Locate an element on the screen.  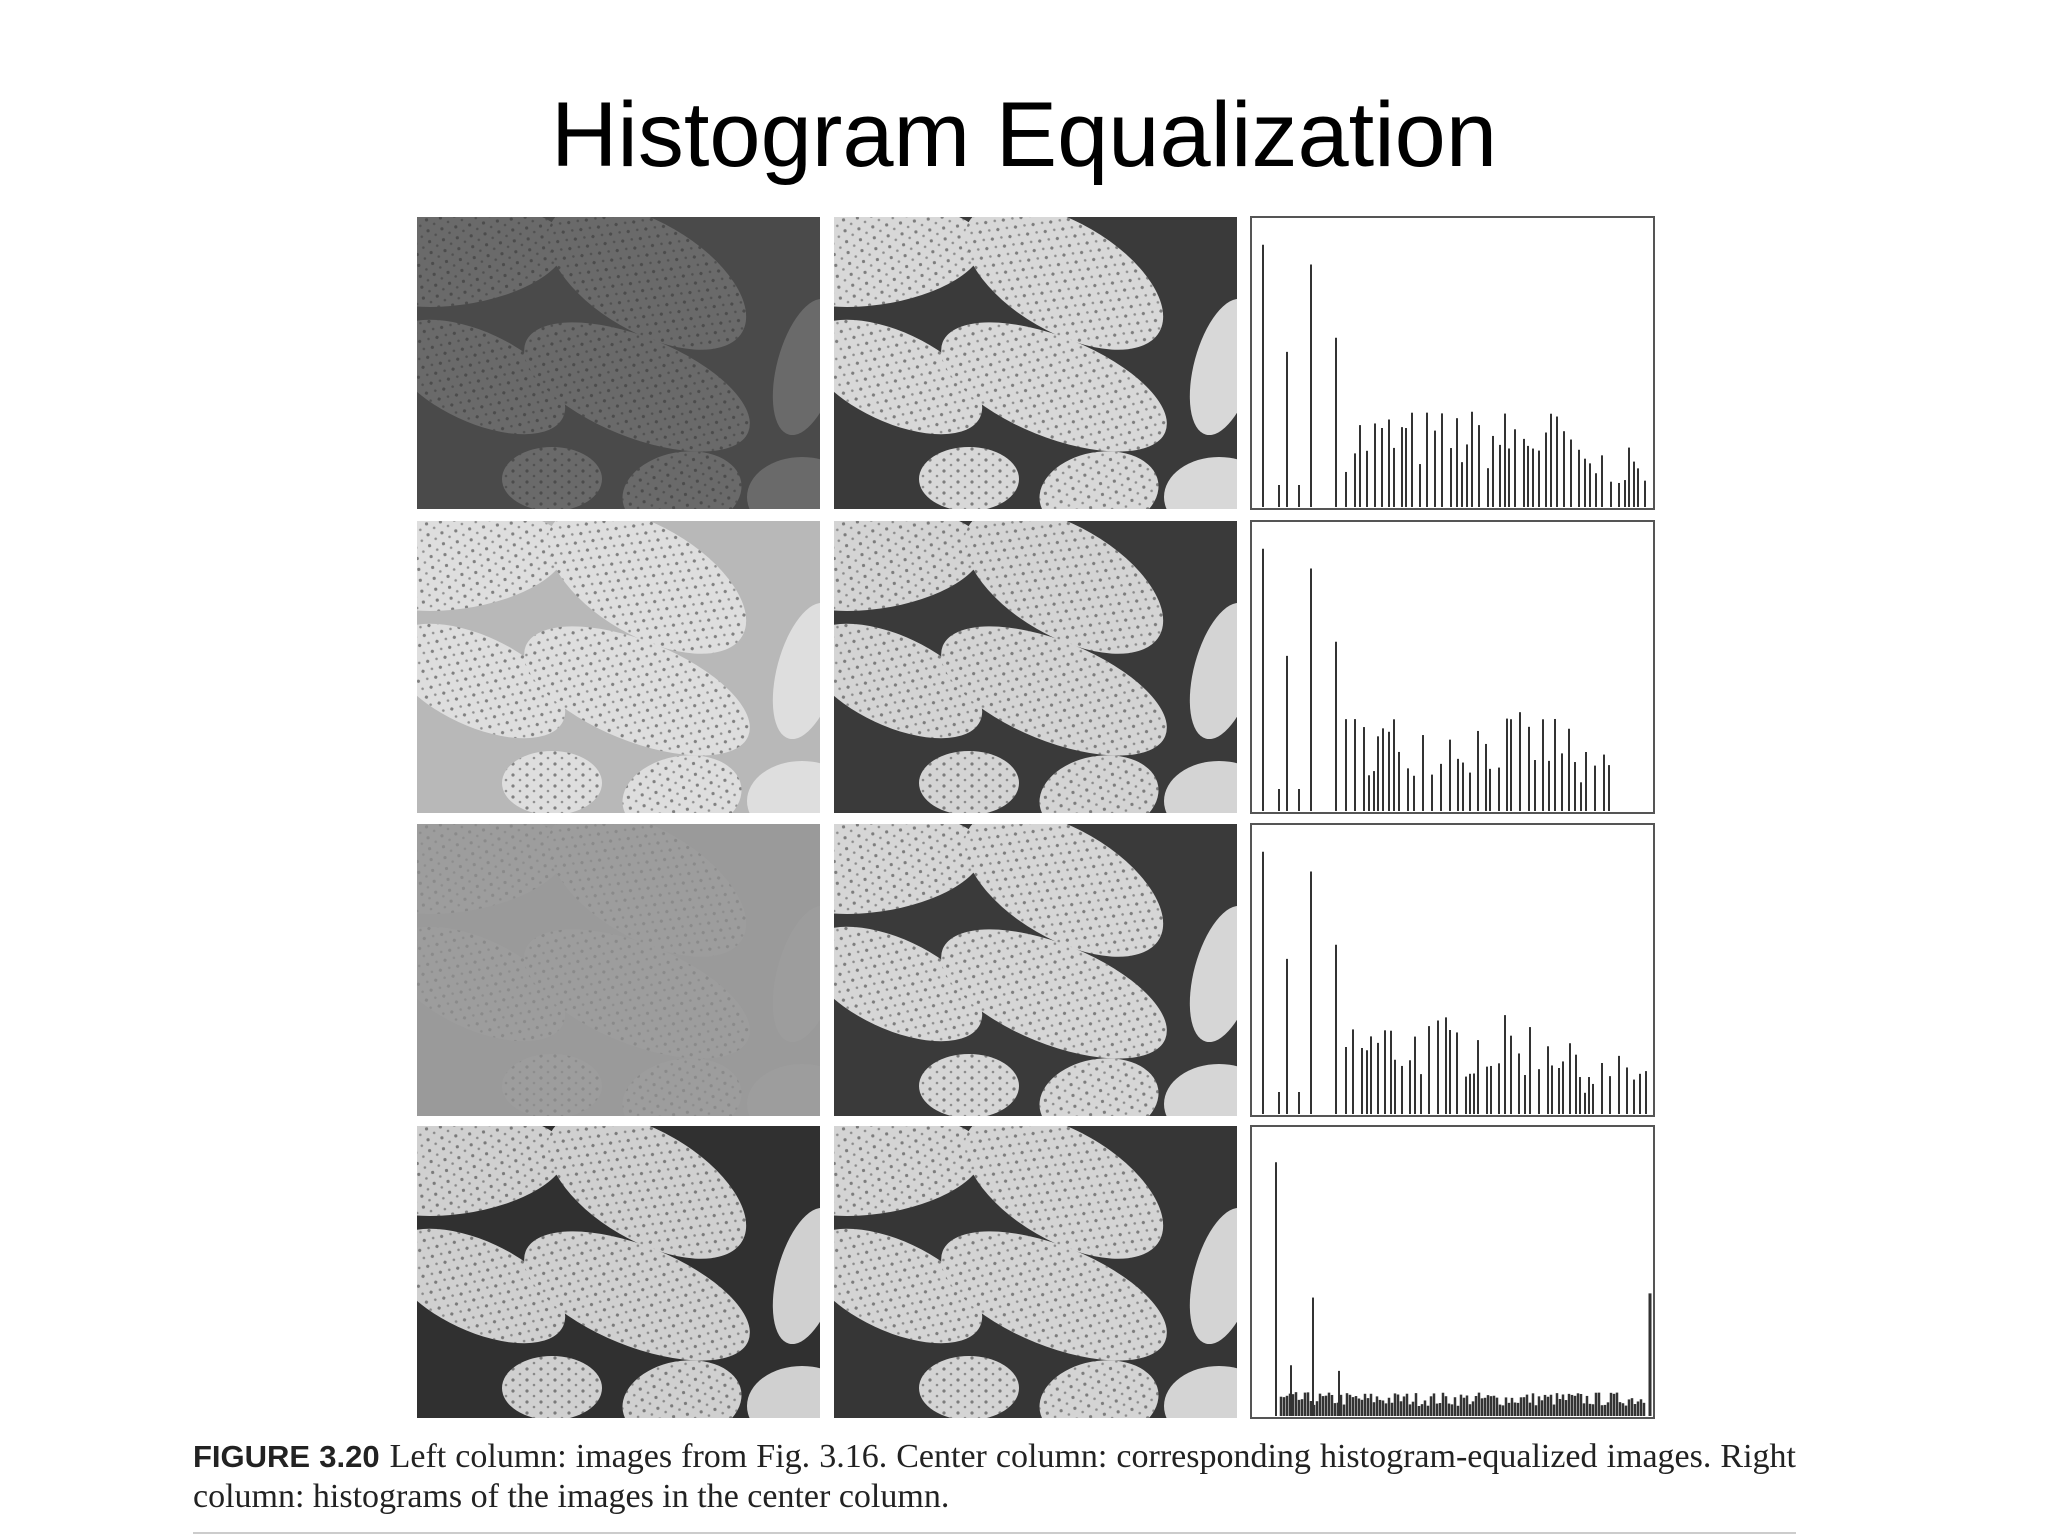
separator is located at coordinates (994, 1533).